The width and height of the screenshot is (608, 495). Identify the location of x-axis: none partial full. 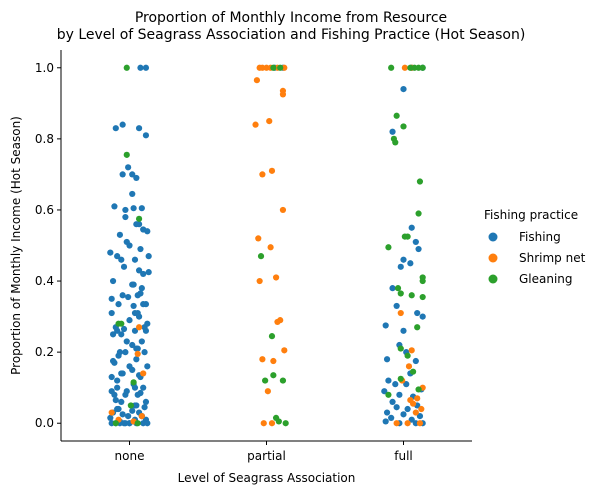
(264, 452).